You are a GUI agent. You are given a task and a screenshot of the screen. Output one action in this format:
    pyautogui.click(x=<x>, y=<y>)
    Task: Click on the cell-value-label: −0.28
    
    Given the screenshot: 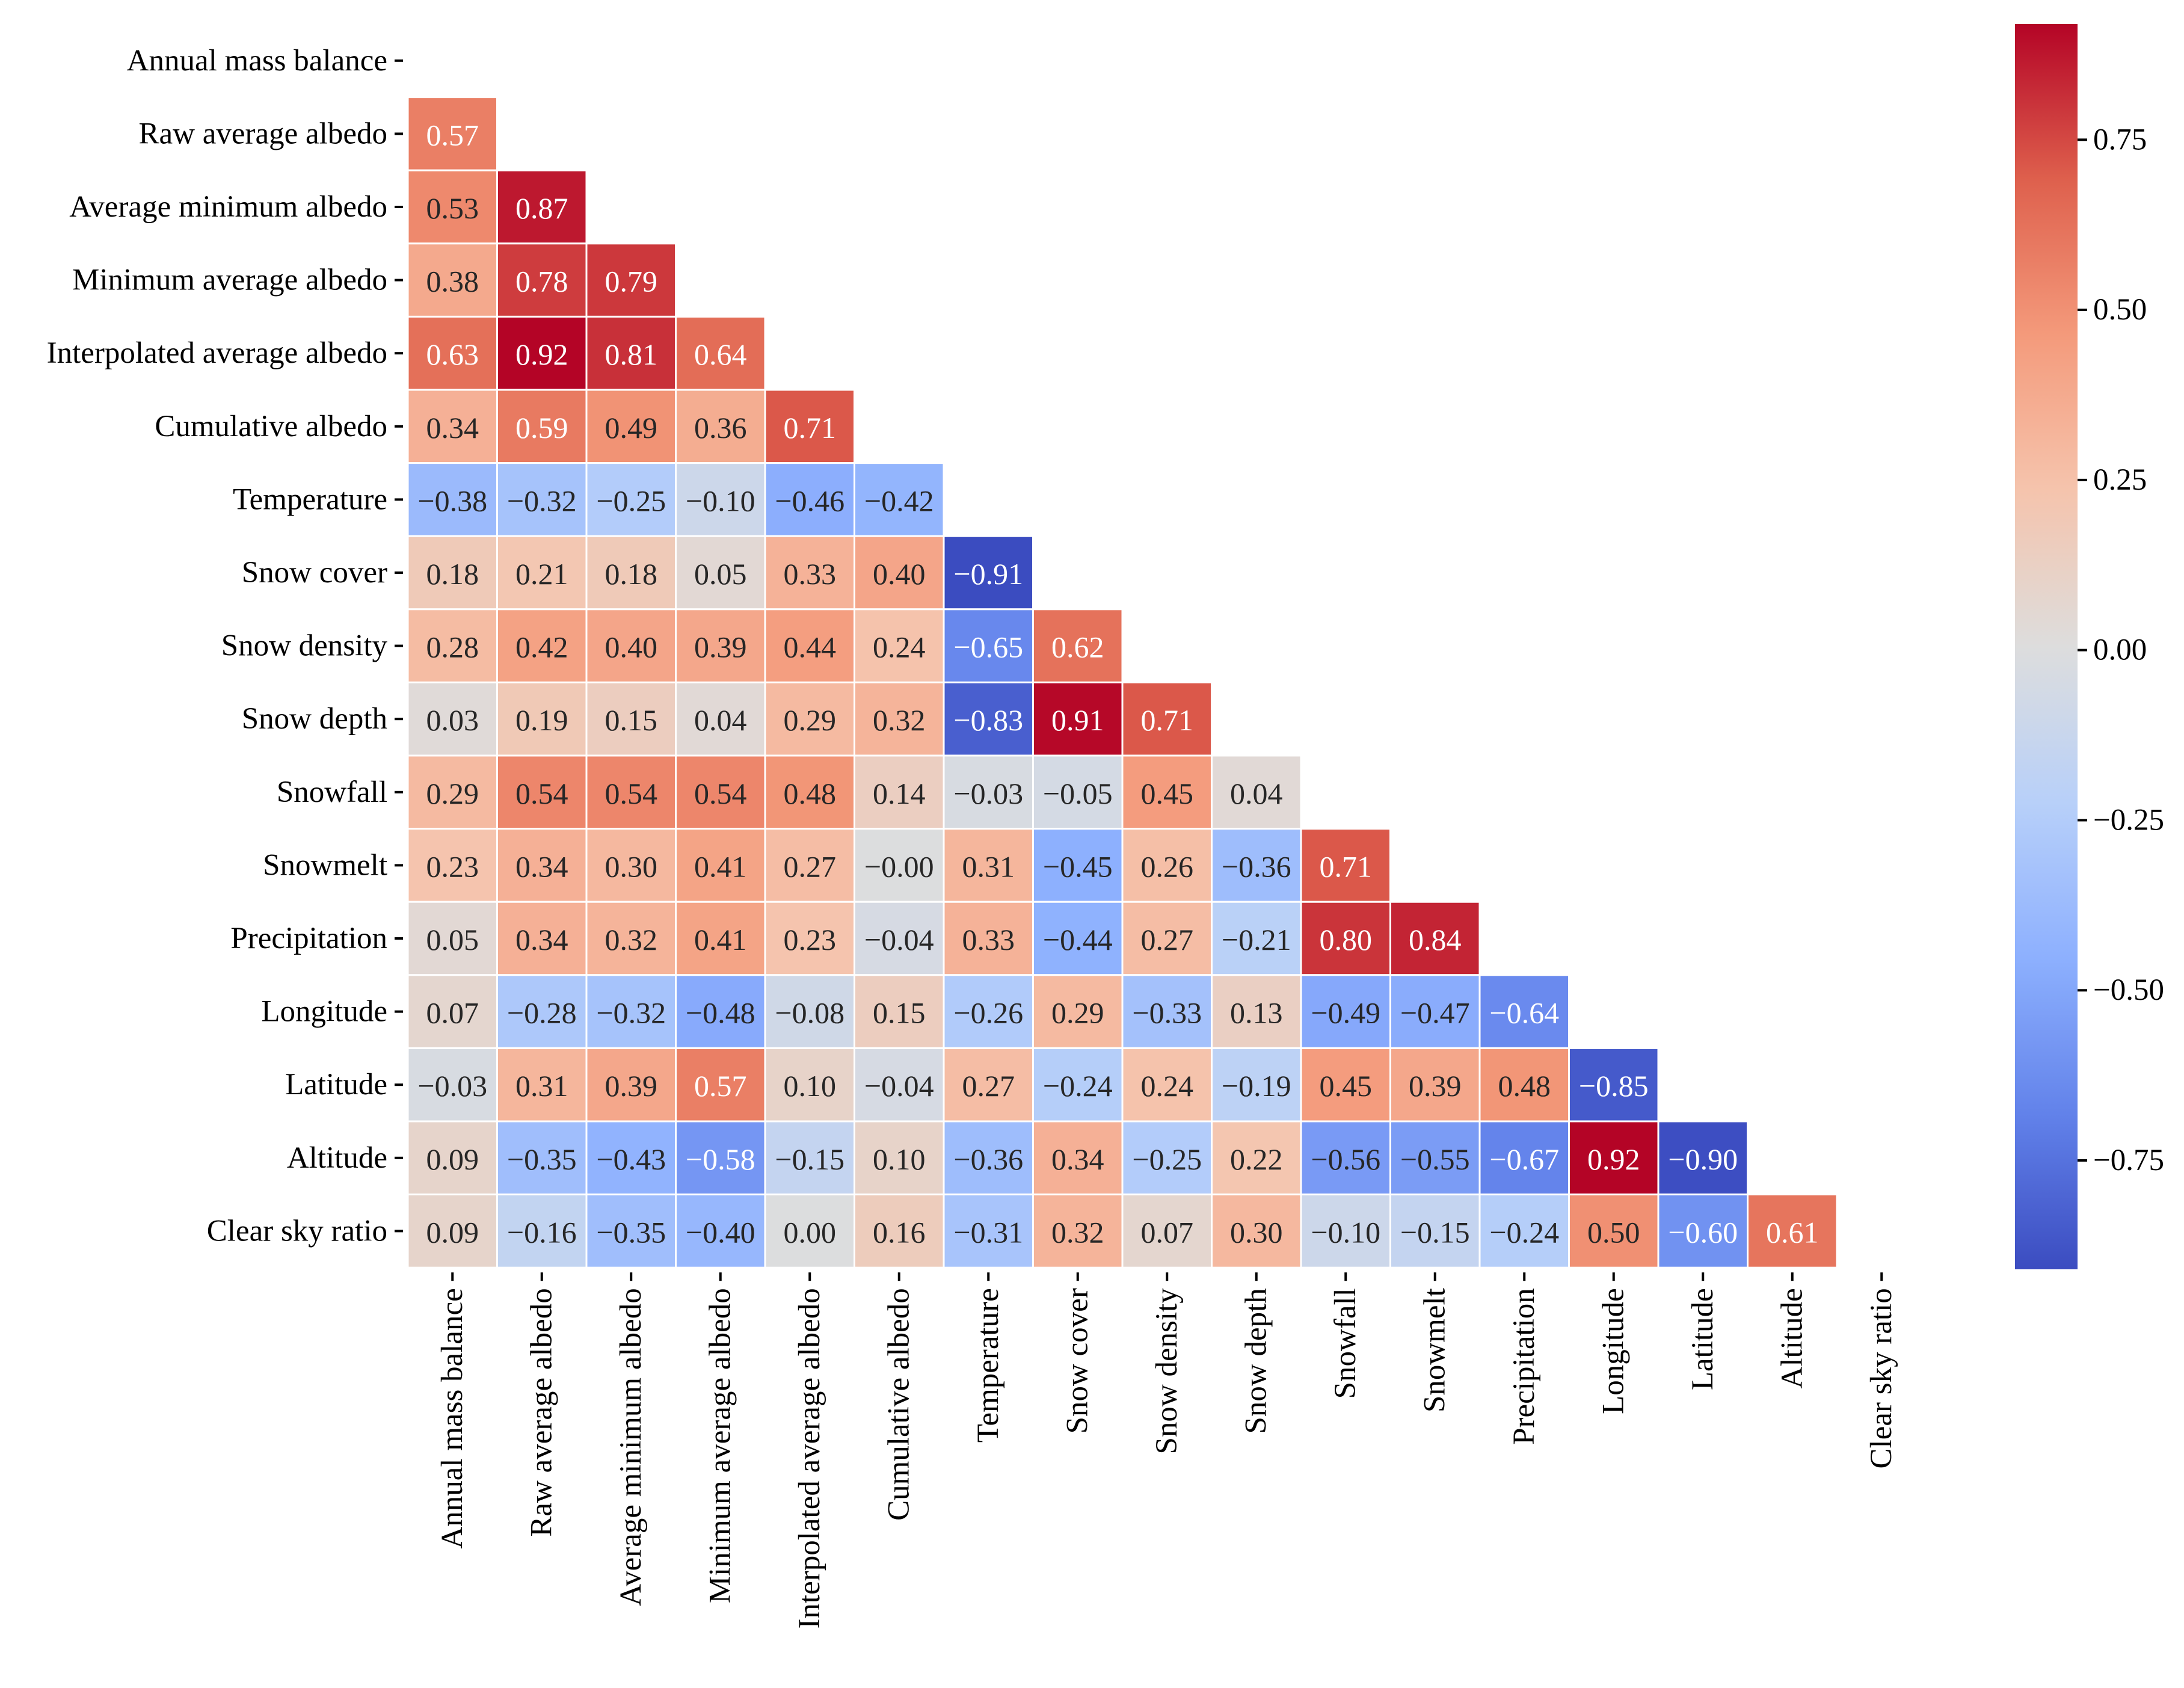 What is the action you would take?
    pyautogui.click(x=542, y=1013)
    